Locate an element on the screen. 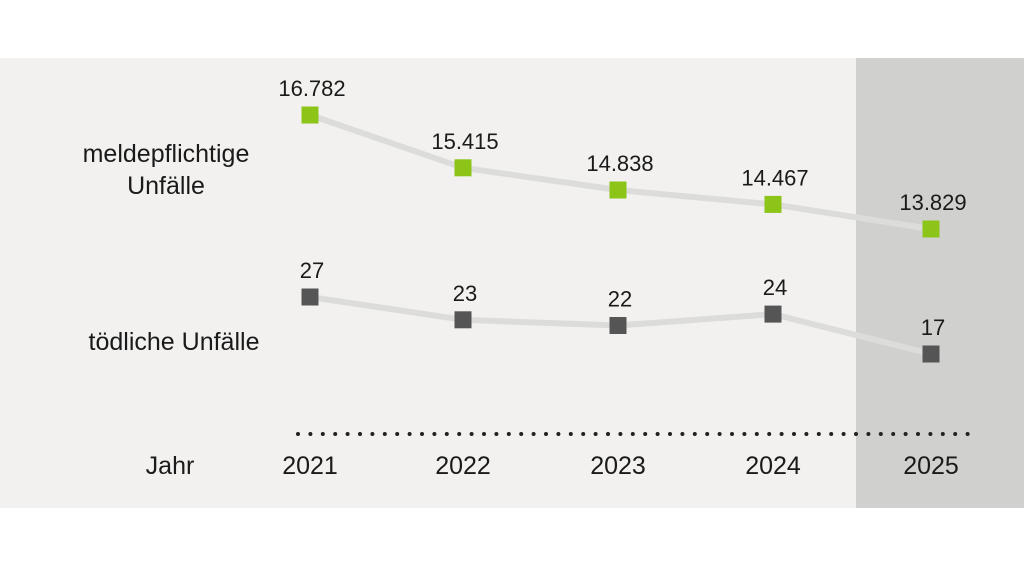 The height and width of the screenshot is (576, 1024). data-marker-0-2025 is located at coordinates (931, 229).